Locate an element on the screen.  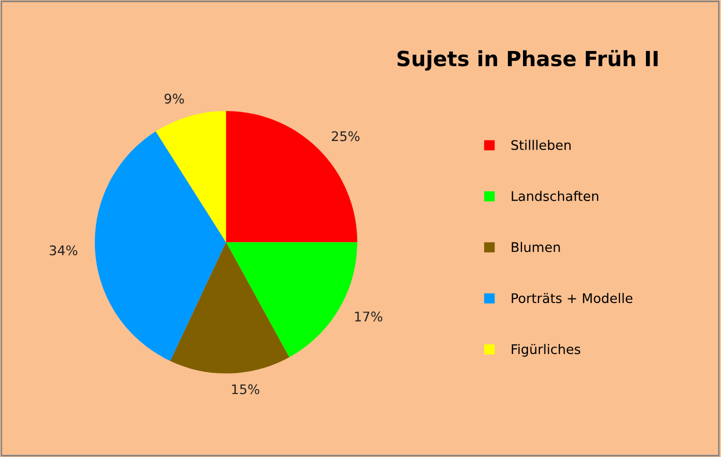
data-label: 17% is located at coordinates (368, 317).